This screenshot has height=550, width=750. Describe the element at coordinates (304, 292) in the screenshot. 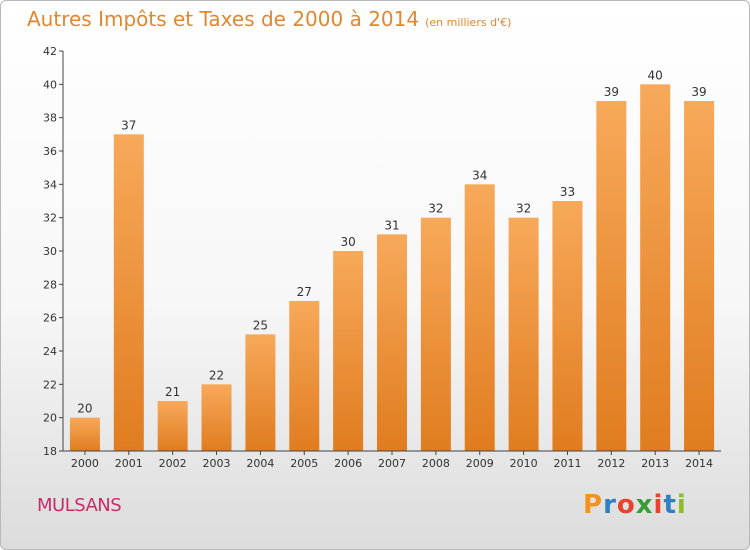

I see `data-label-2005: 27` at that location.